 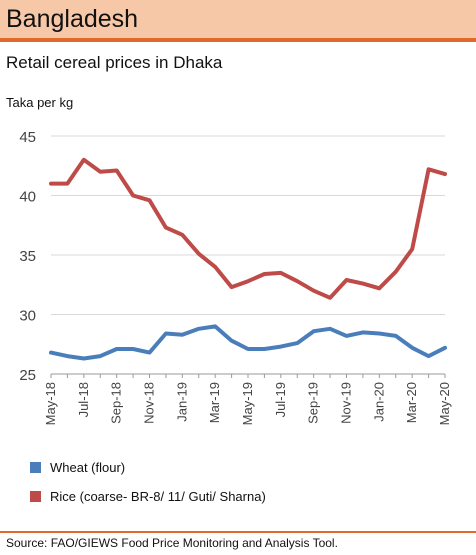 What do you see at coordinates (83, 399) in the screenshot?
I see `x-tick-label: Jul-18` at bounding box center [83, 399].